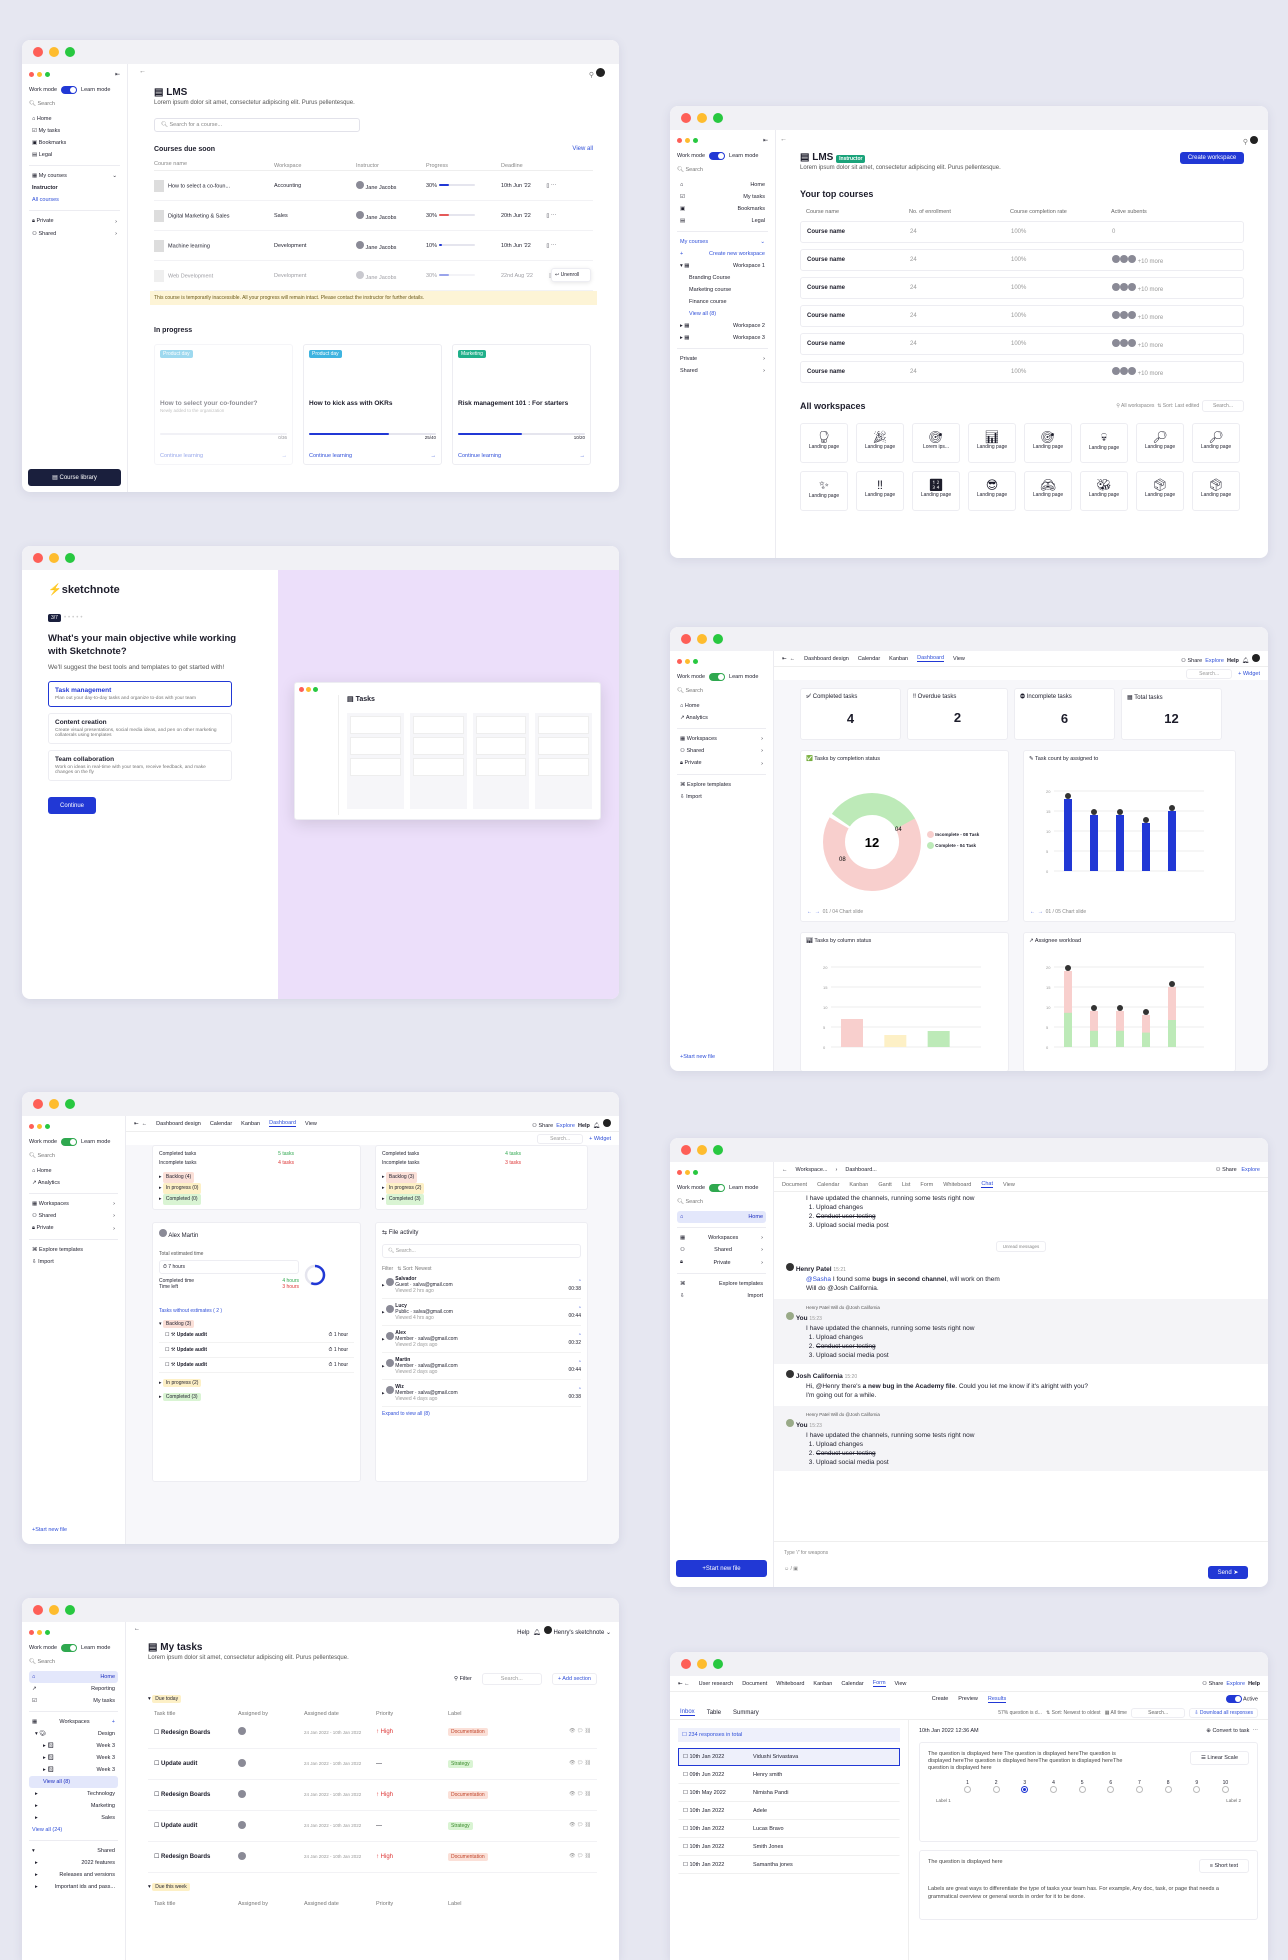 The image size is (1288, 1960). Describe the element at coordinates (817, 912) in the screenshot. I see `next-arrow: →` at that location.